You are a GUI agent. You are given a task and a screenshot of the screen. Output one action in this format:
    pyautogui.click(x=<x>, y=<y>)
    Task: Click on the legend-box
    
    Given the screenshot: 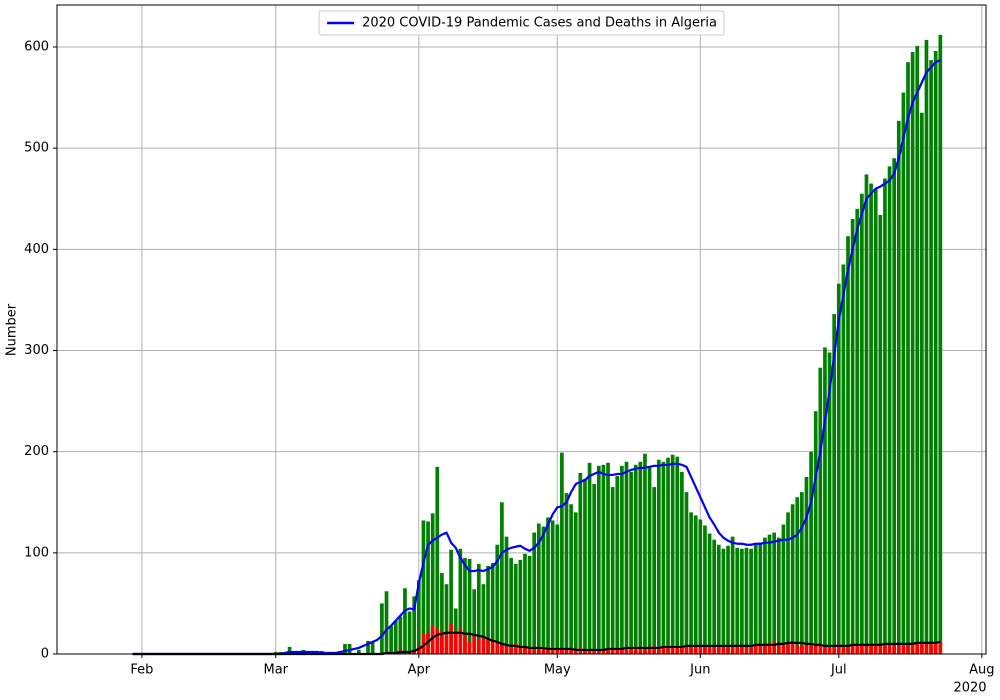 What is the action you would take?
    pyautogui.click(x=521, y=23)
    